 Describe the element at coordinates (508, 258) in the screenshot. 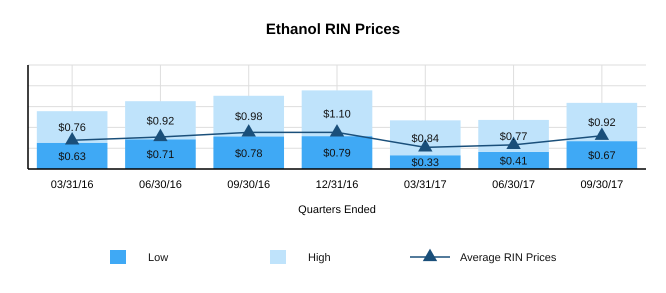

I see `legend-label: Average RIN Prices` at that location.